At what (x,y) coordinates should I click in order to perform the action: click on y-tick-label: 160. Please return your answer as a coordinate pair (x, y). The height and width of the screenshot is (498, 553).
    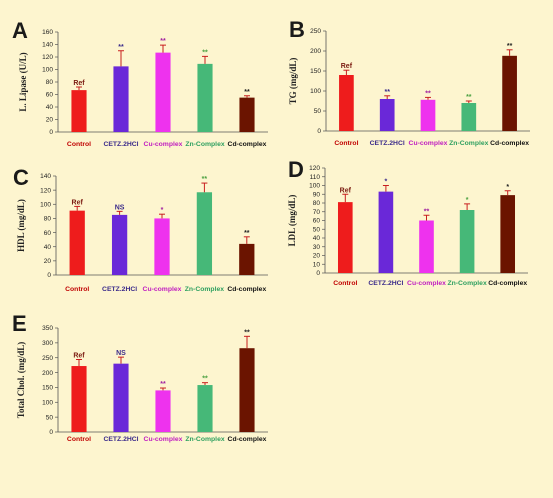
    Looking at the image, I should click on (47, 32).